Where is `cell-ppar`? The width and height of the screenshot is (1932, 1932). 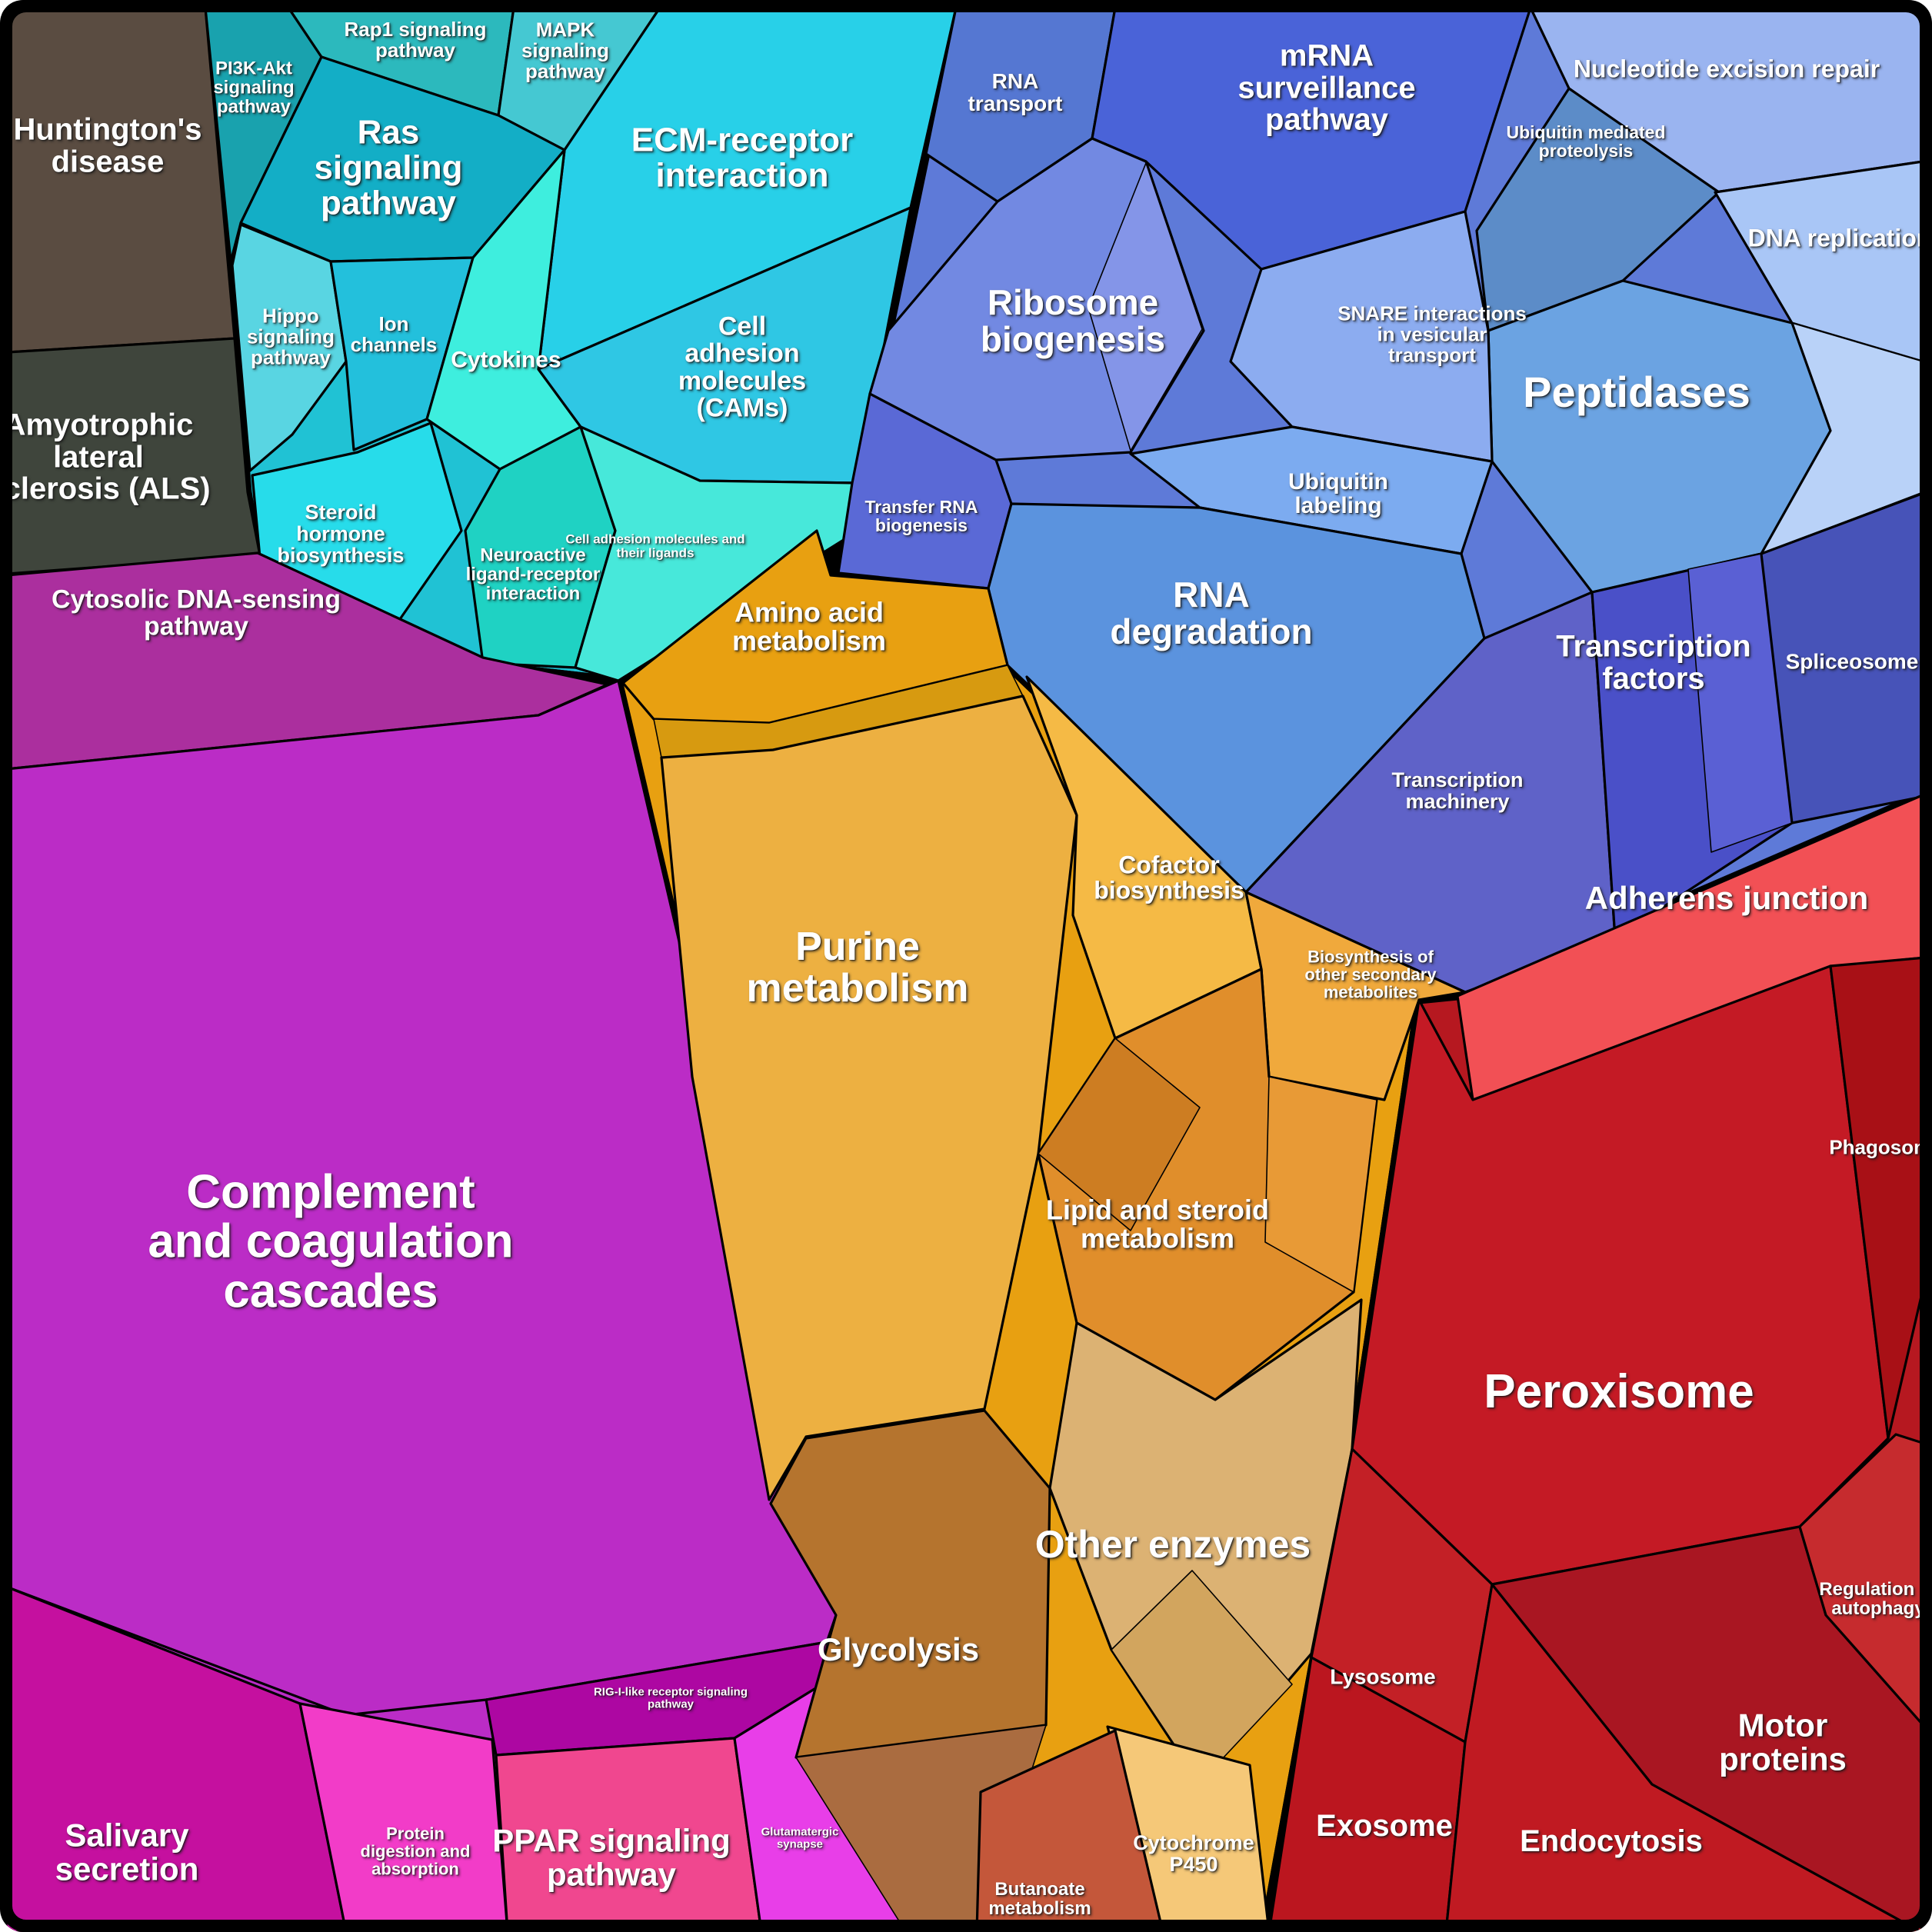
cell-ppar is located at coordinates (629, 1834).